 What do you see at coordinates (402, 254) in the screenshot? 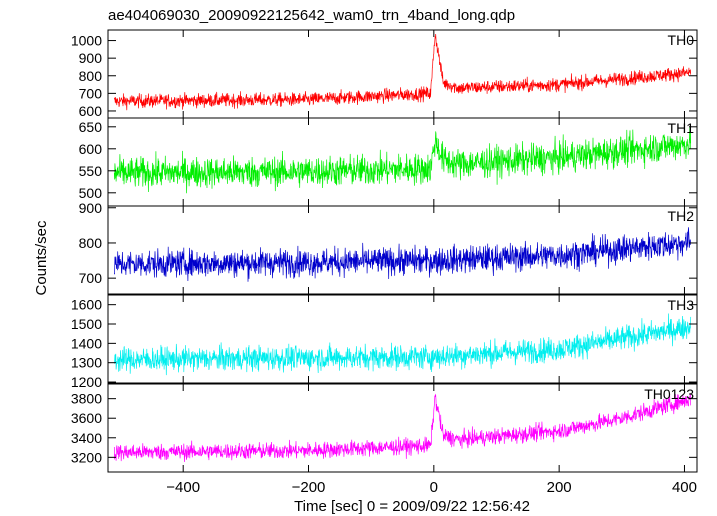
I see `series-line-th2` at bounding box center [402, 254].